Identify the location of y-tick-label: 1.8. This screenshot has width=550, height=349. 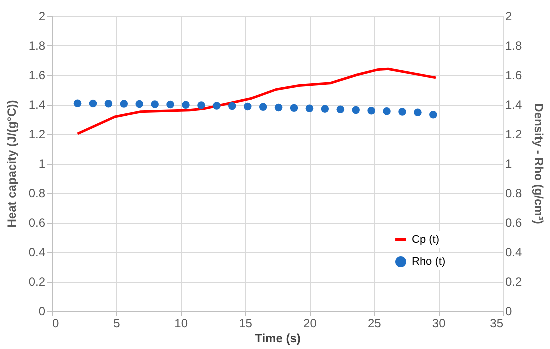
(37, 46).